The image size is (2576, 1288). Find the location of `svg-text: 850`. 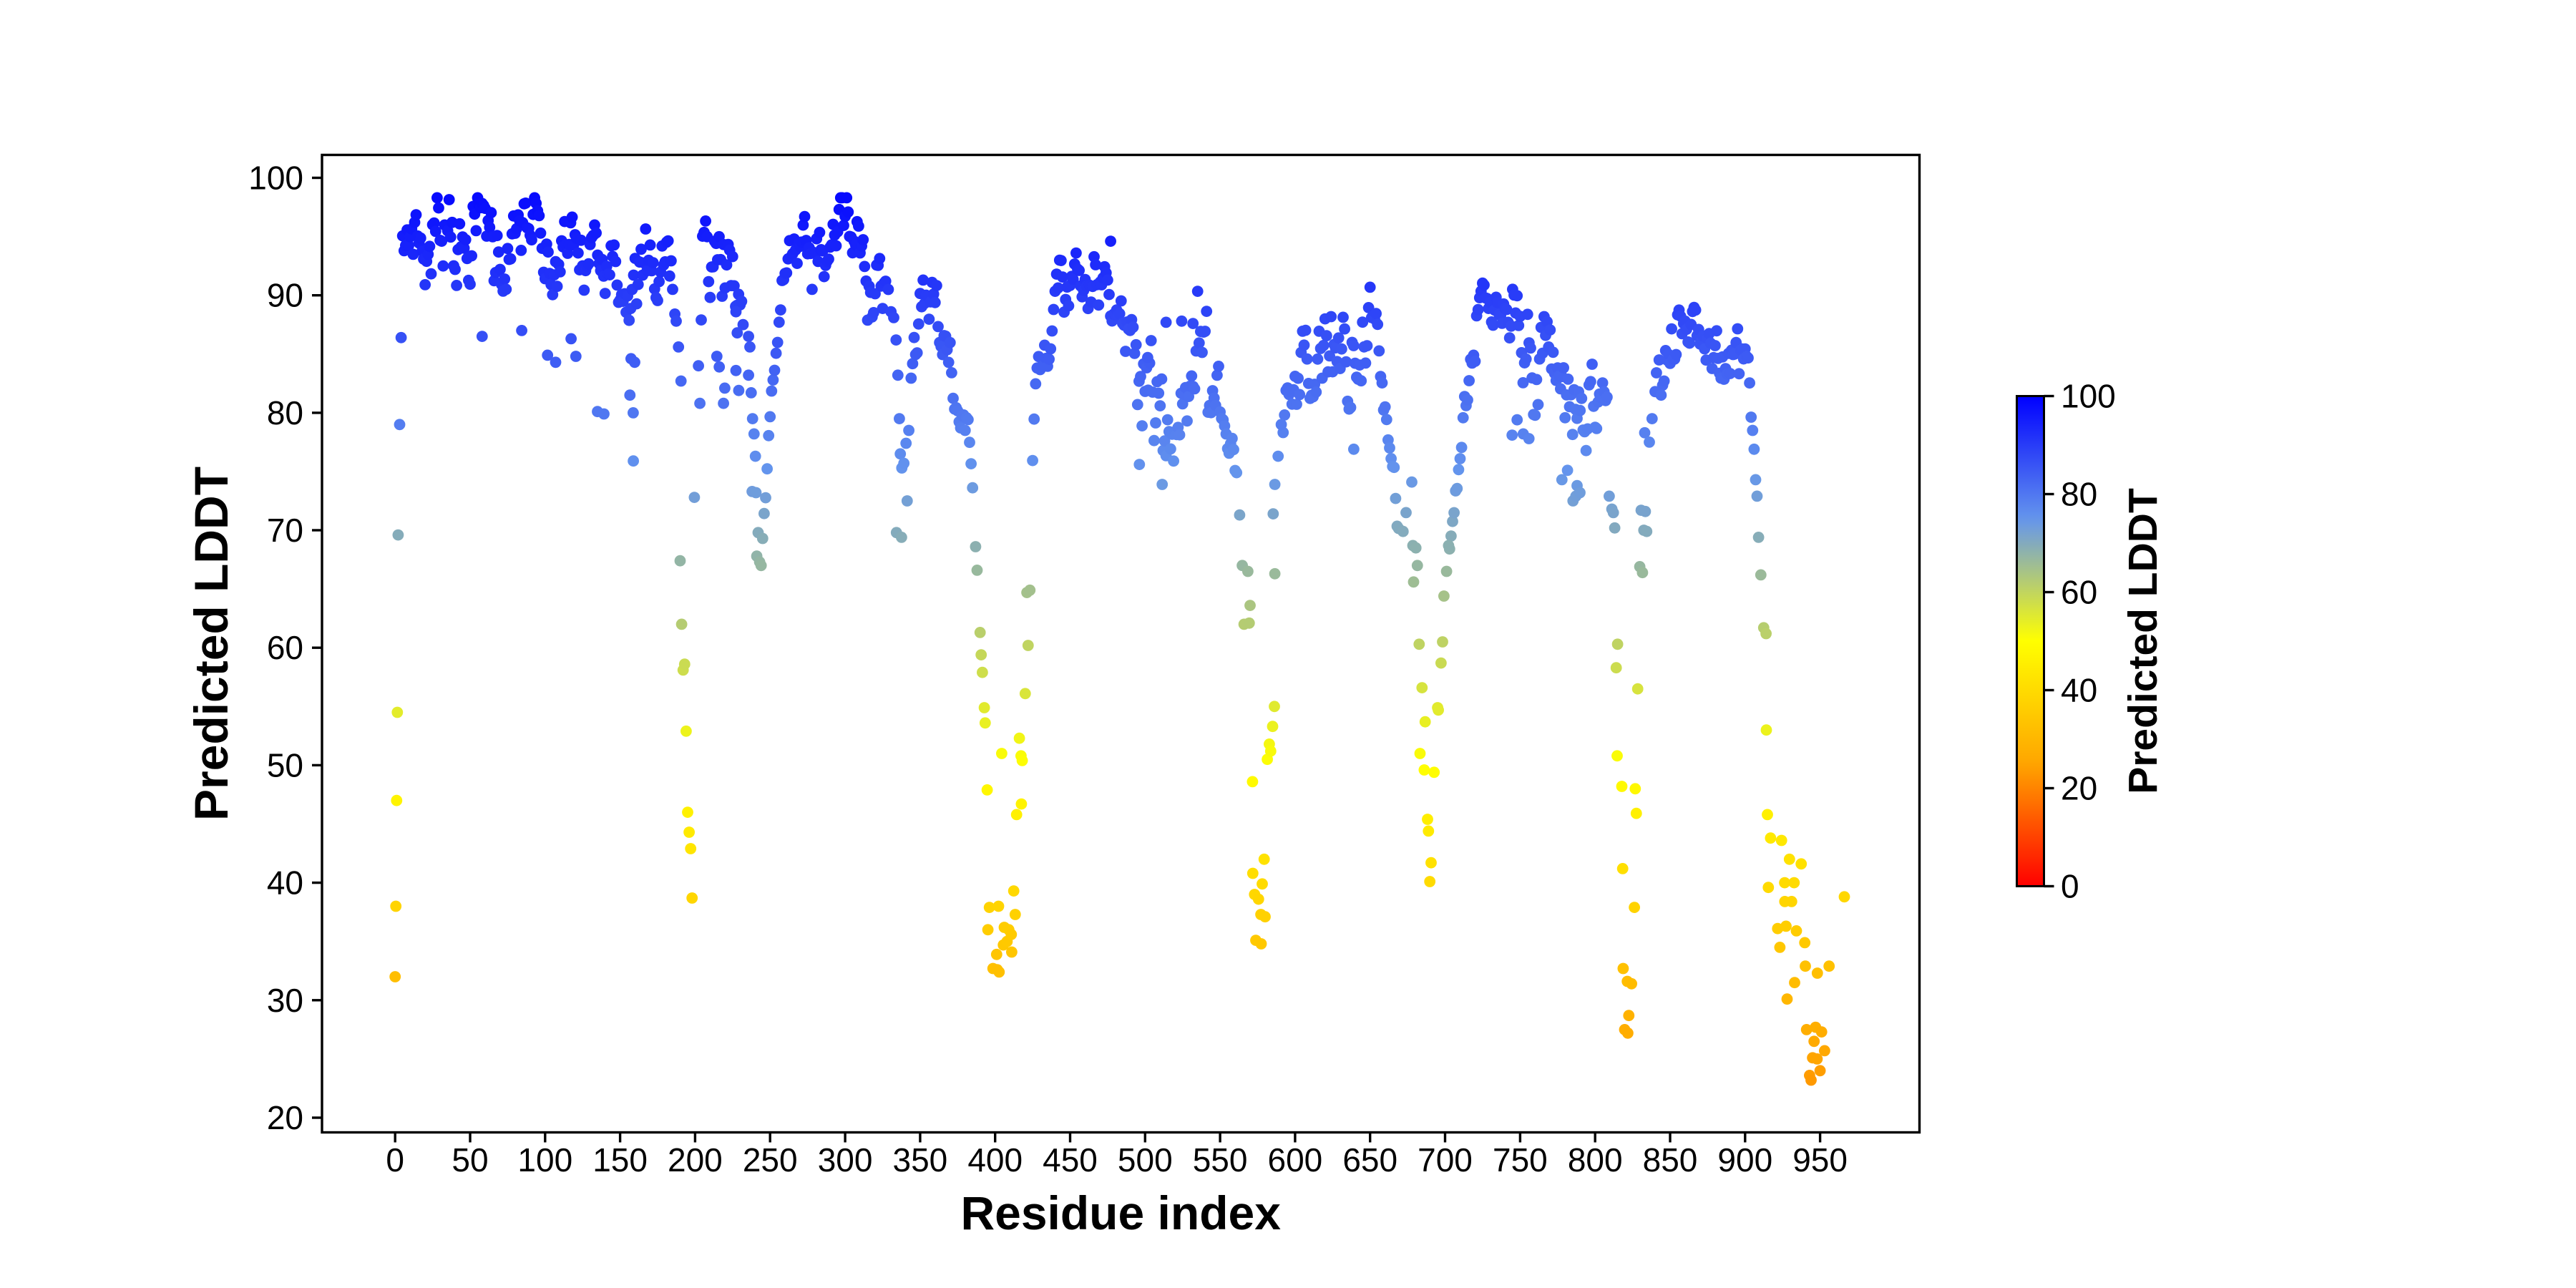

svg-text: 850 is located at coordinates (1670, 1160).